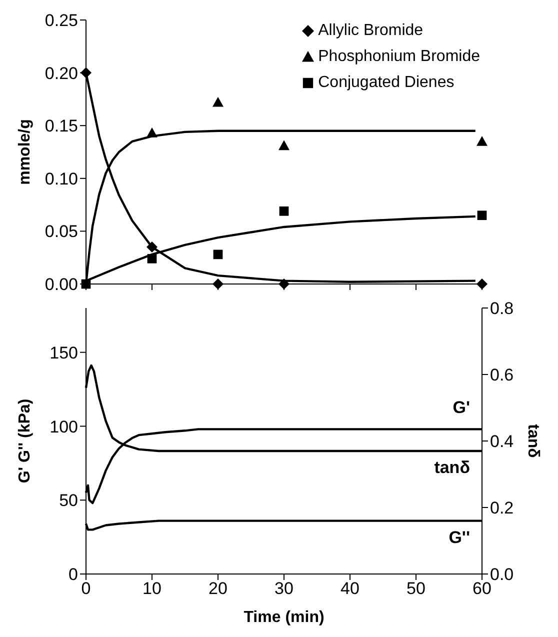 Image resolution: width=558 pixels, height=637 pixels. Describe the element at coordinates (350, 588) in the screenshot. I see `x-tick-label: 40` at that location.